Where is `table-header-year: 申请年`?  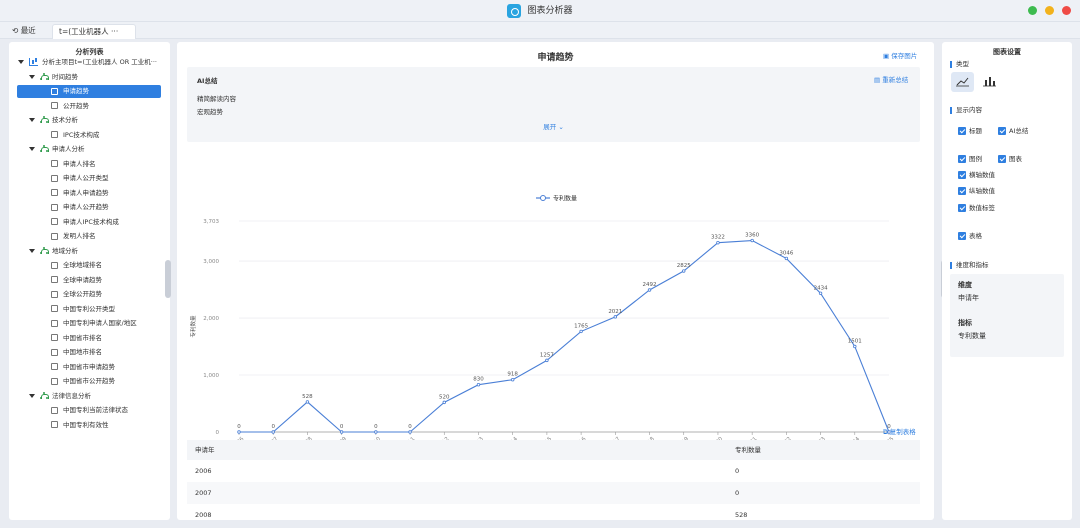 table-header-year: 申请年 is located at coordinates (205, 450).